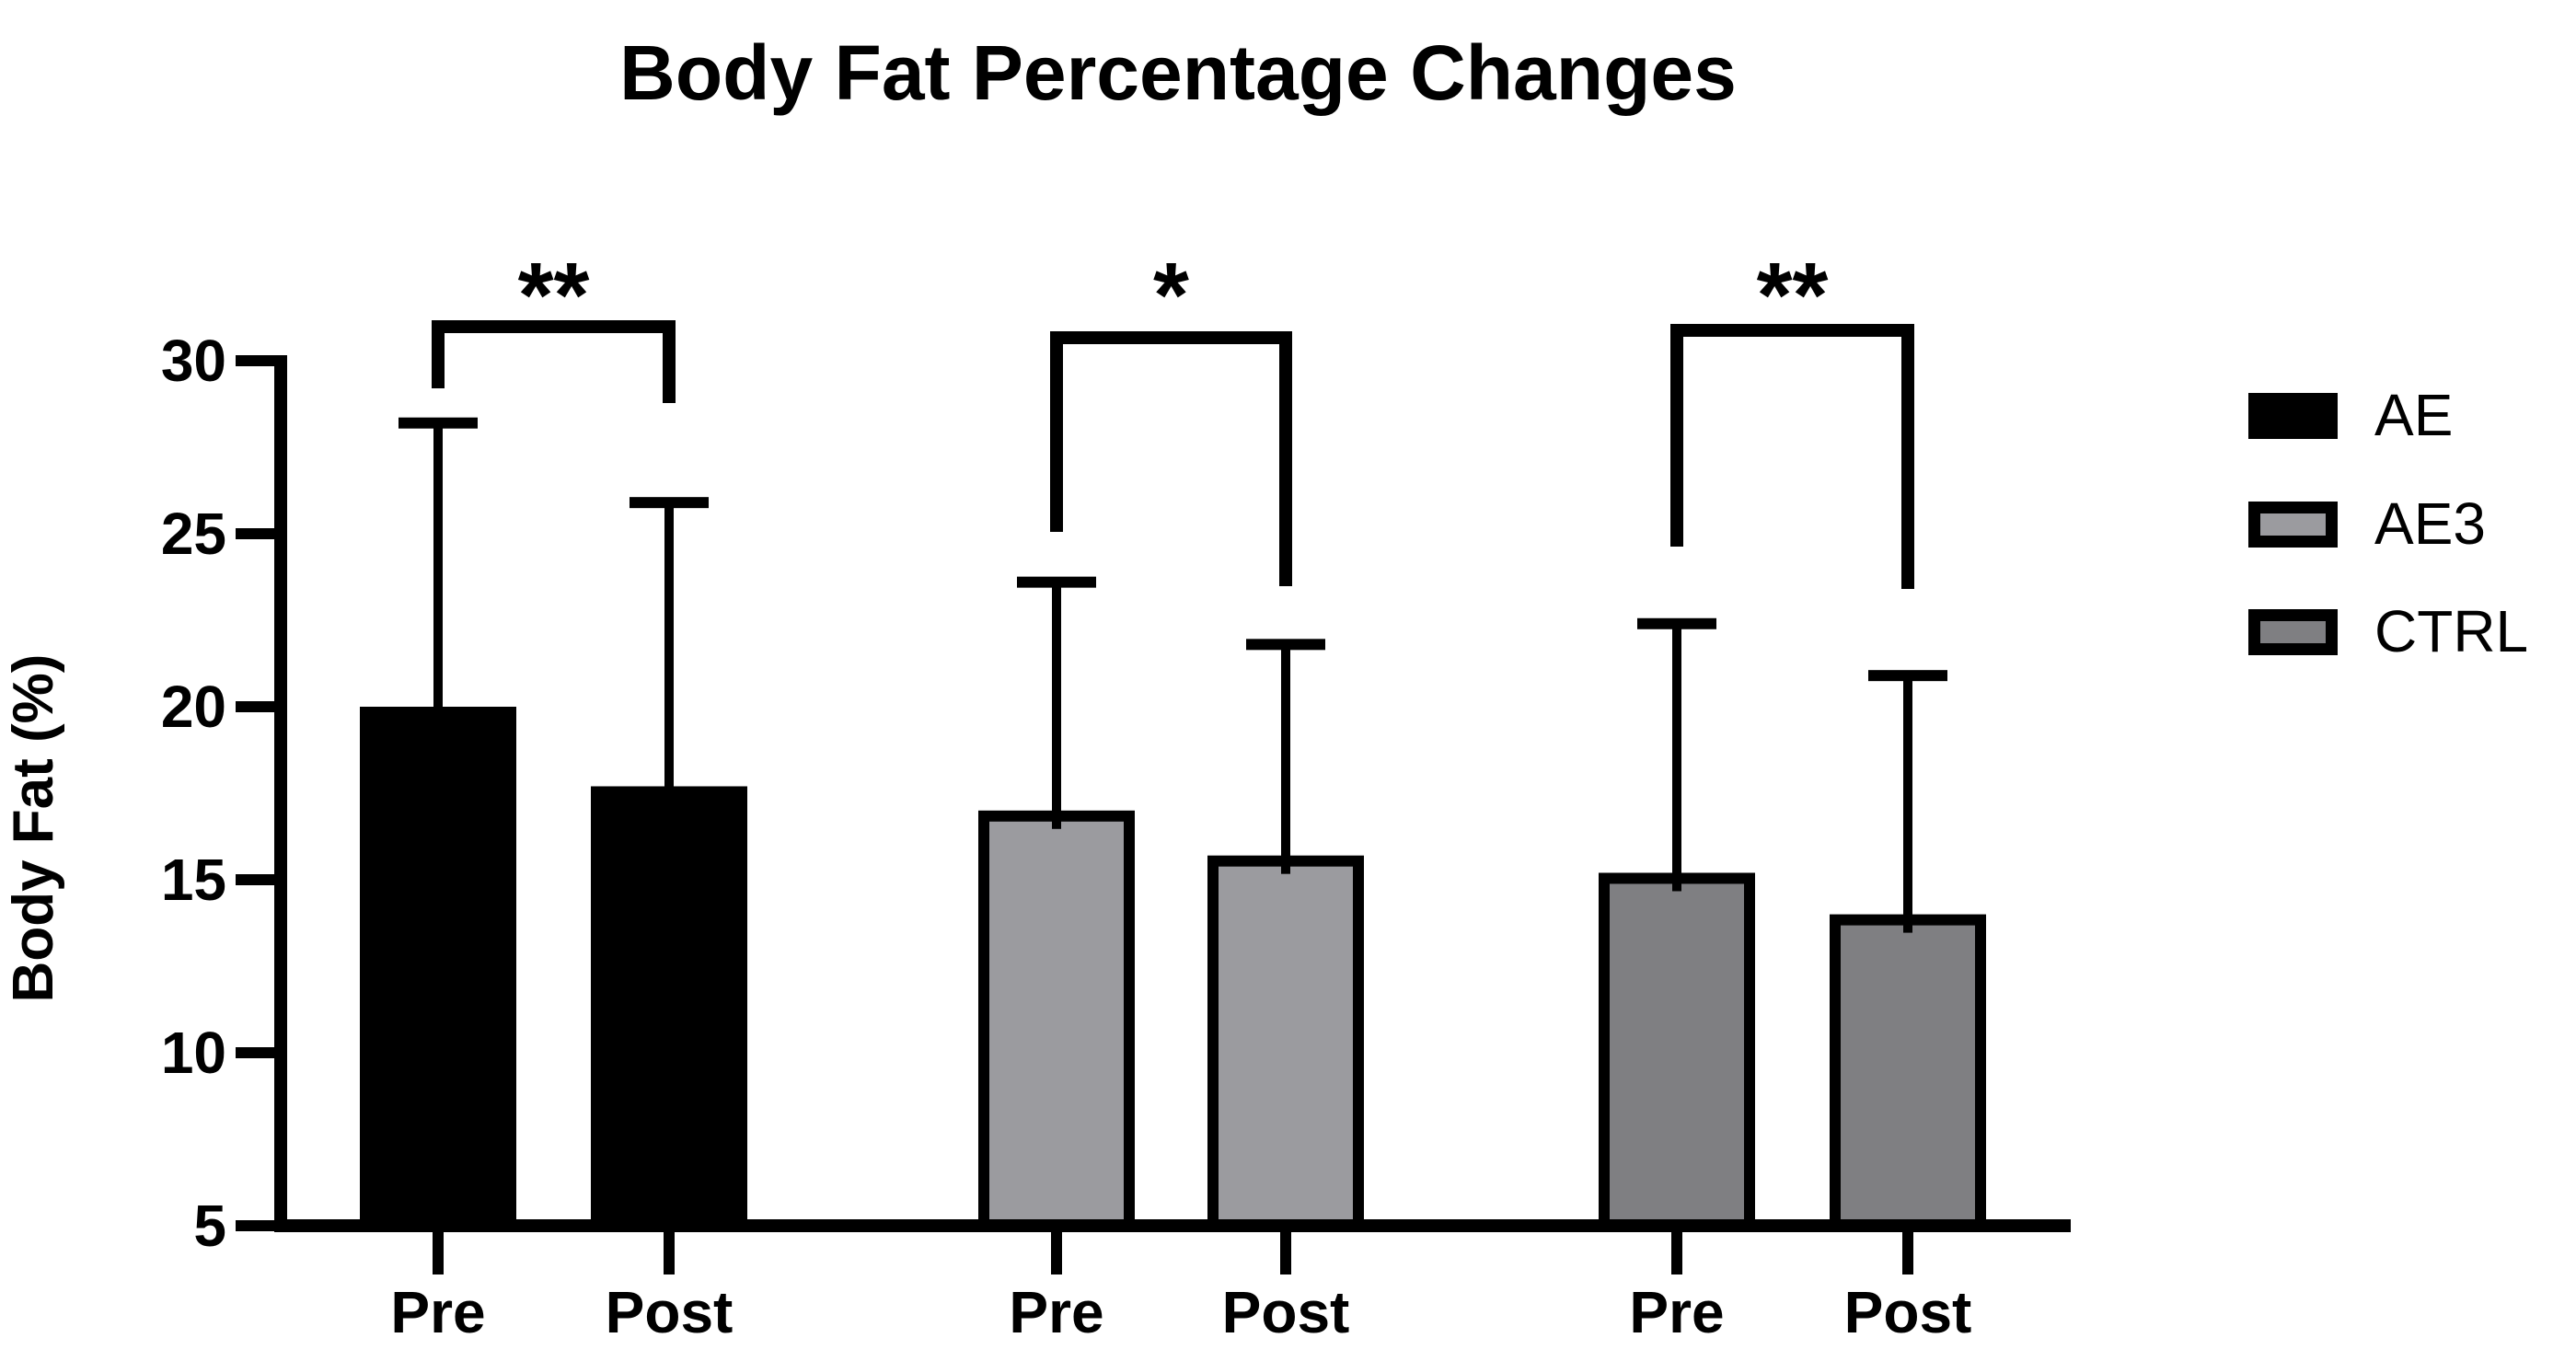  Describe the element at coordinates (1178, 72) in the screenshot. I see `chart-title: Body Fat Percentage Changes` at that location.